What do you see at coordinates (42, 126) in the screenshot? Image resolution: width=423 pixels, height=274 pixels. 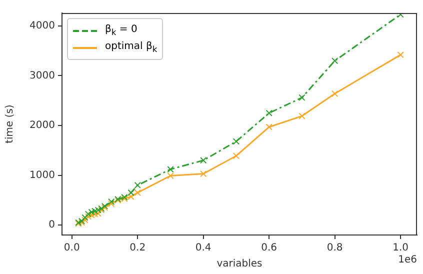 I see `y-tick-label: 2000` at bounding box center [42, 126].